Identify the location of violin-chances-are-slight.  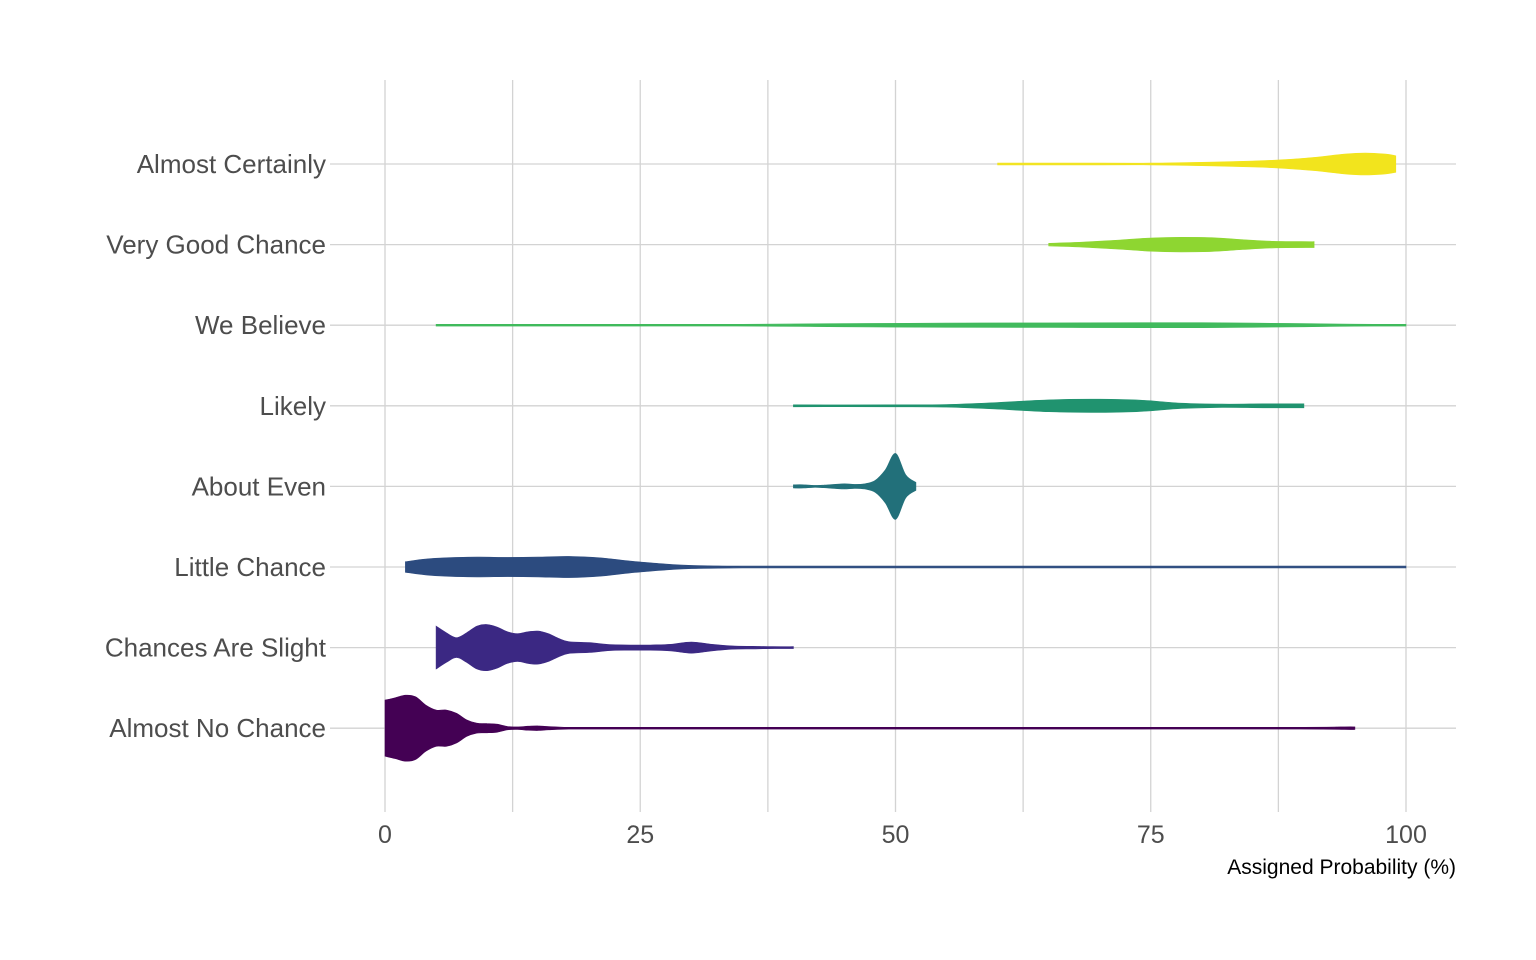
(614, 648).